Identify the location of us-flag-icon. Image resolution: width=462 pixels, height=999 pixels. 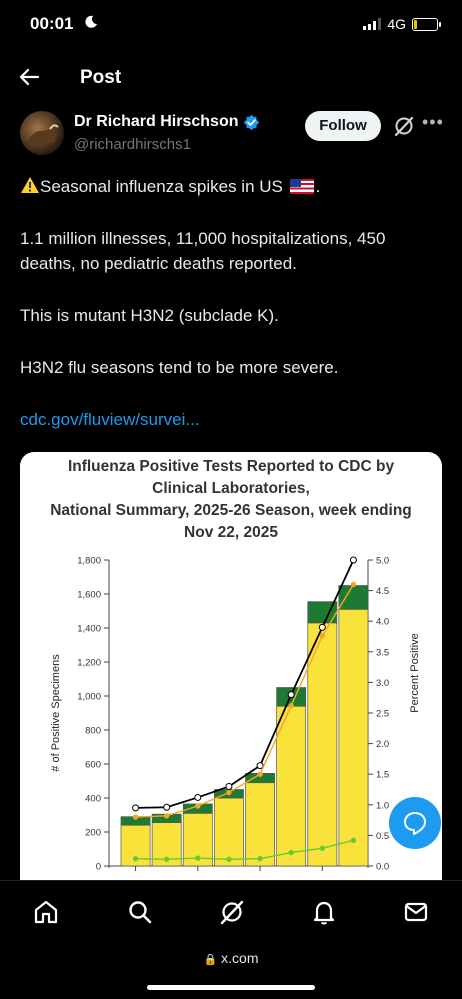
(301, 185).